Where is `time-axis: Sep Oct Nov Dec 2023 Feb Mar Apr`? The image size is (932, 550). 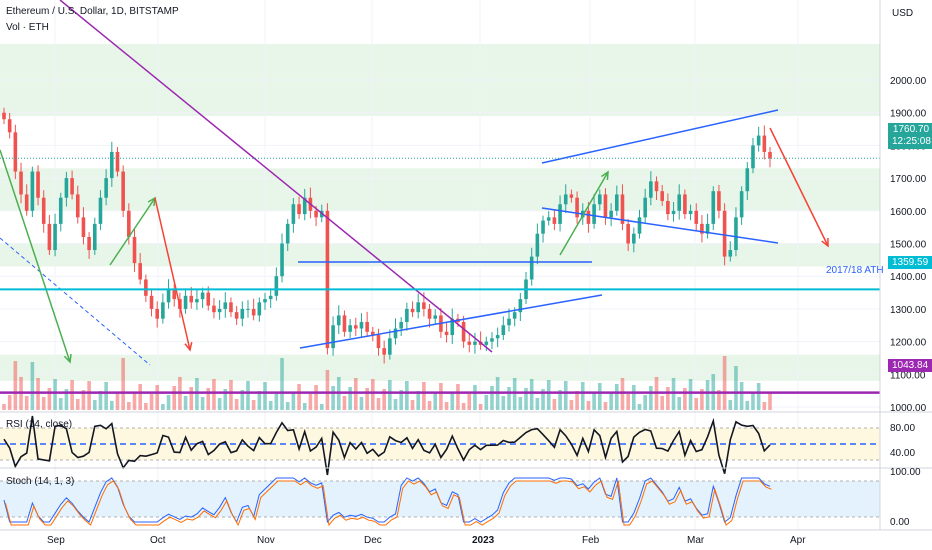 time-axis: Sep Oct Nov Dec 2023 Feb Mar Apr is located at coordinates (466, 537).